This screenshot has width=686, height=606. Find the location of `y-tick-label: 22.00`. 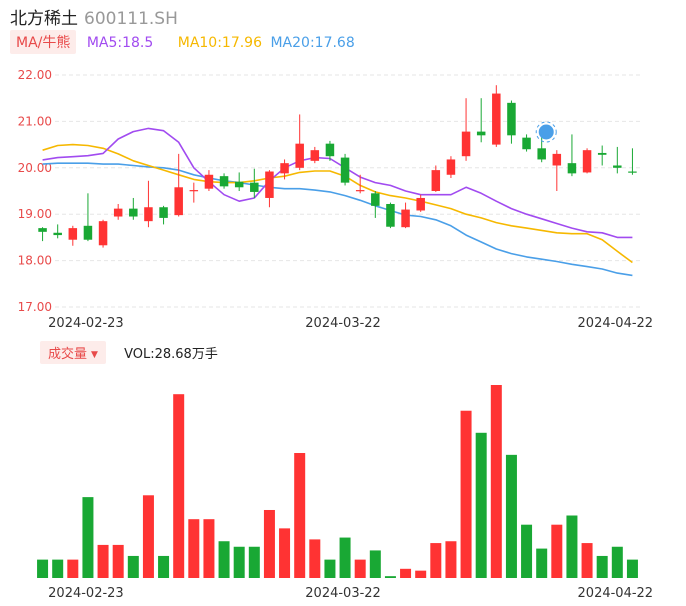

y-tick-label: 22.00 is located at coordinates (35, 75).